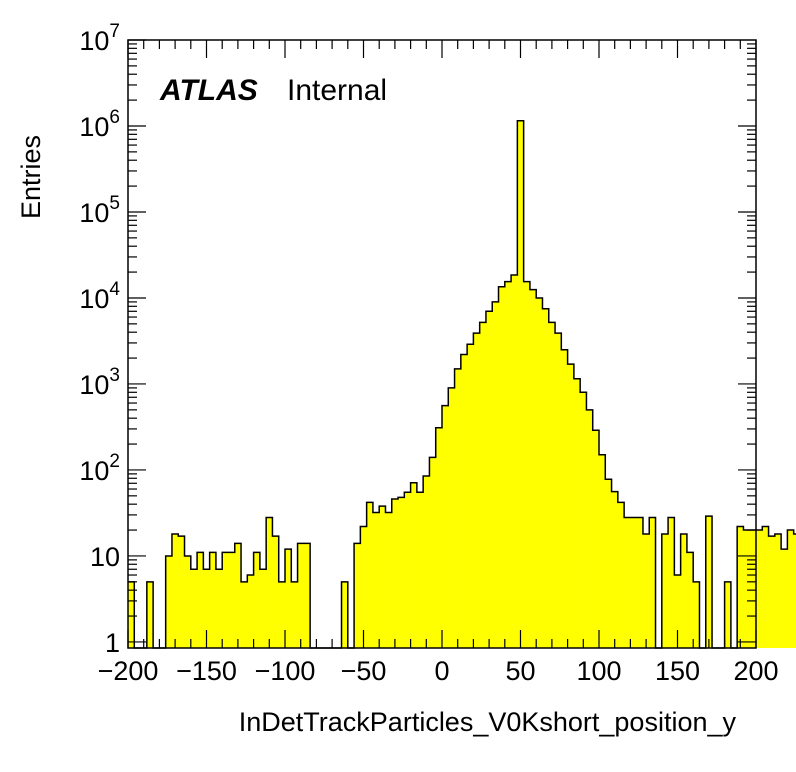 Image resolution: width=796 pixels, height=772 pixels. I want to click on x-tick-labels: −200 −150 −100 −50 0 50 100 150 200, so click(438, 671).